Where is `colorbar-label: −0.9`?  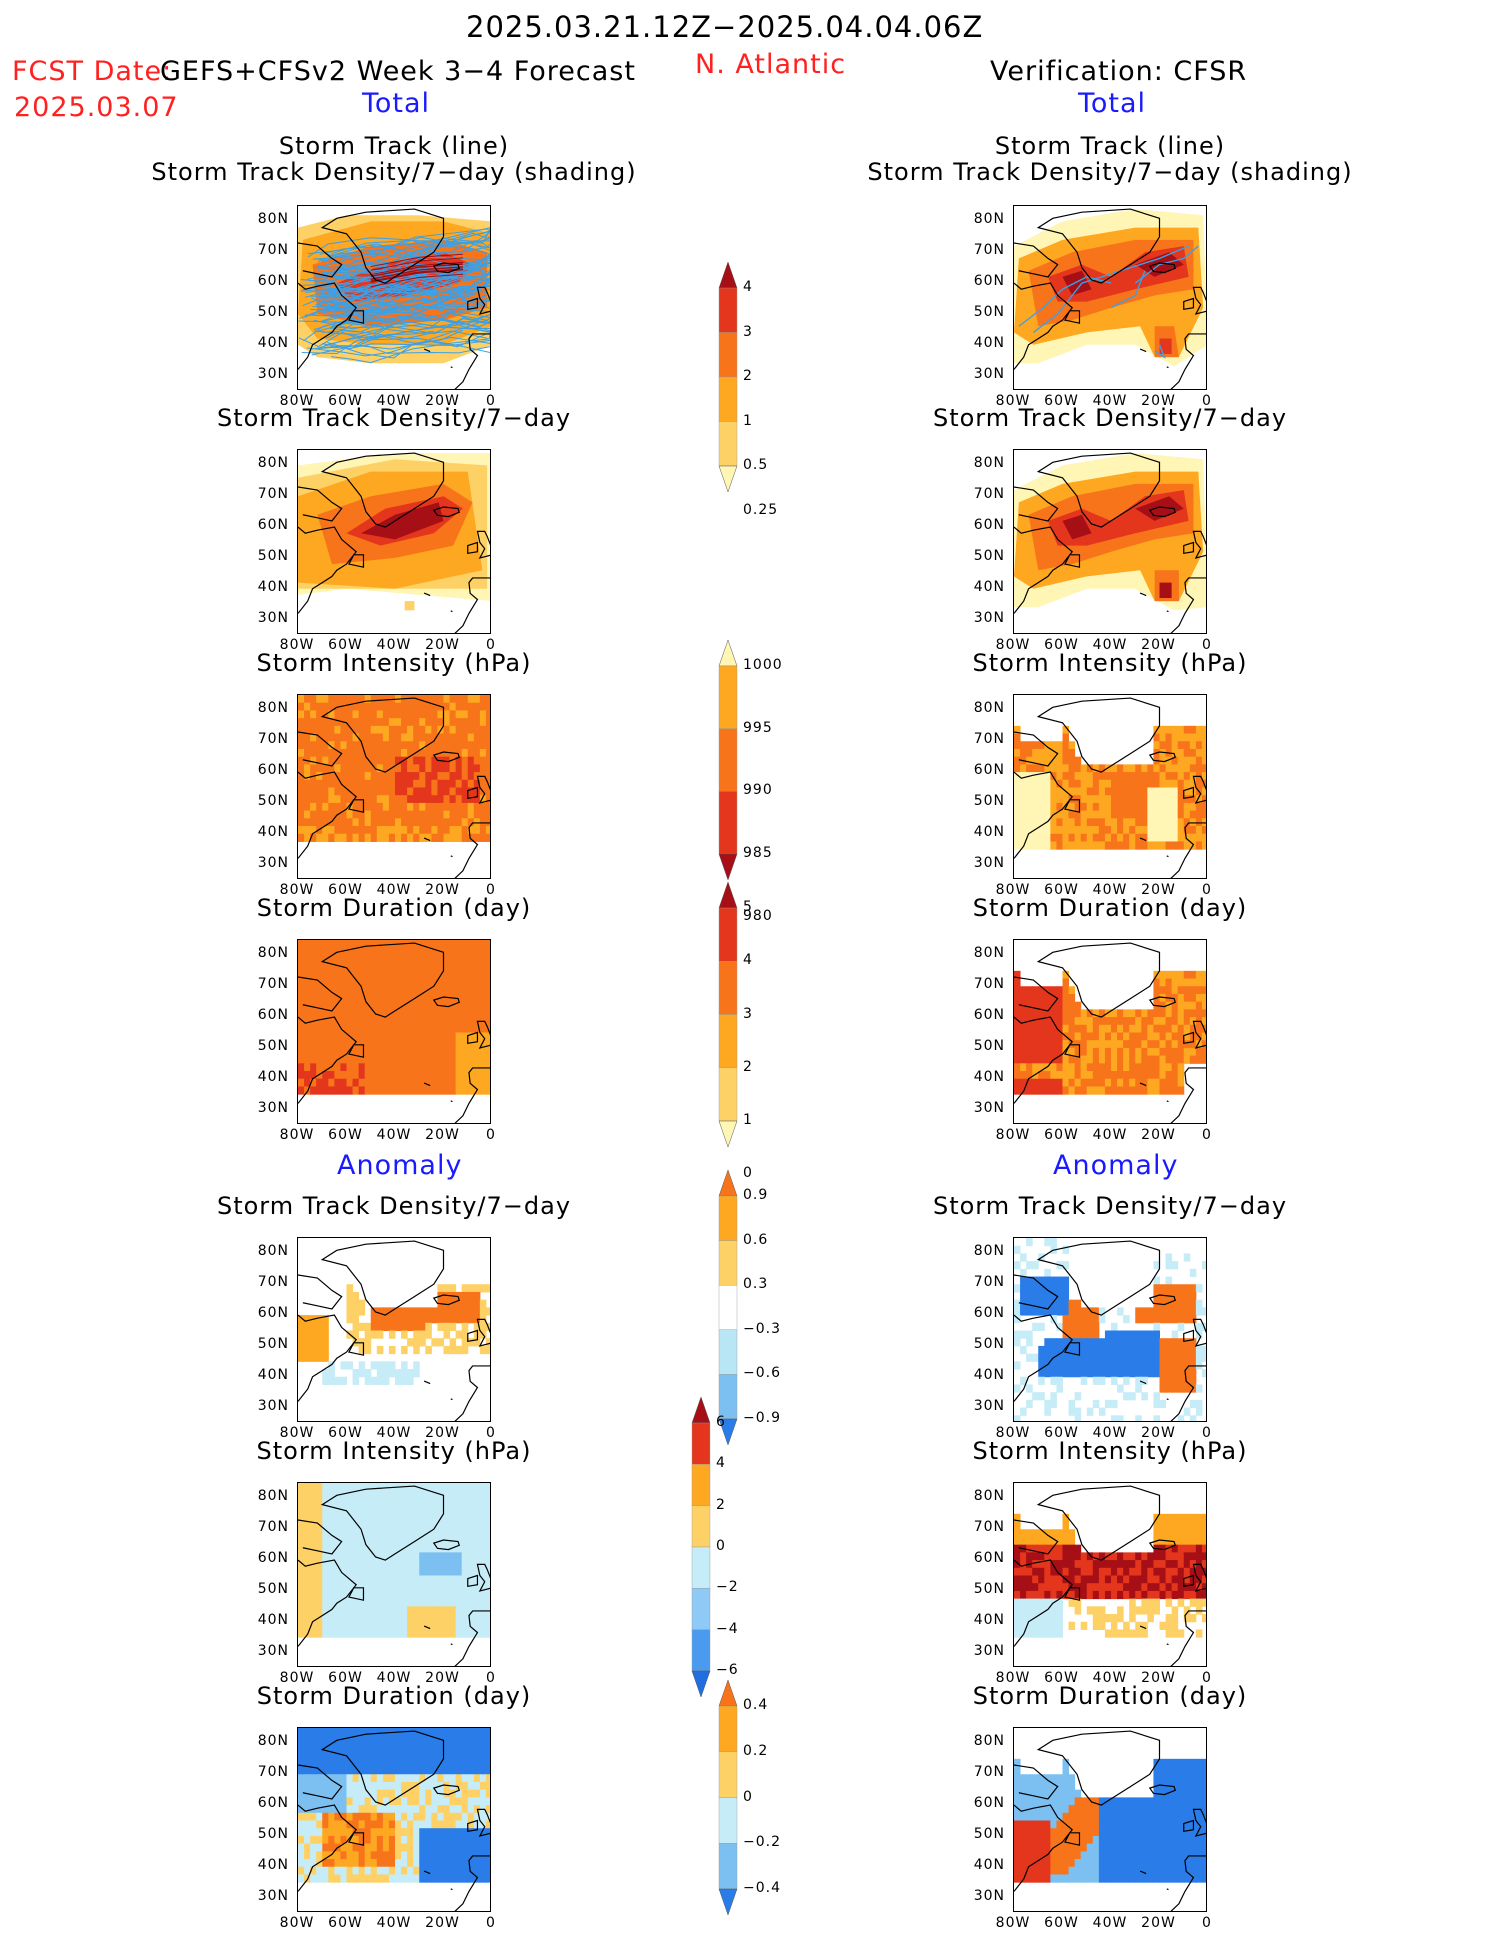
colorbar-label: −0.9 is located at coordinates (762, 1418).